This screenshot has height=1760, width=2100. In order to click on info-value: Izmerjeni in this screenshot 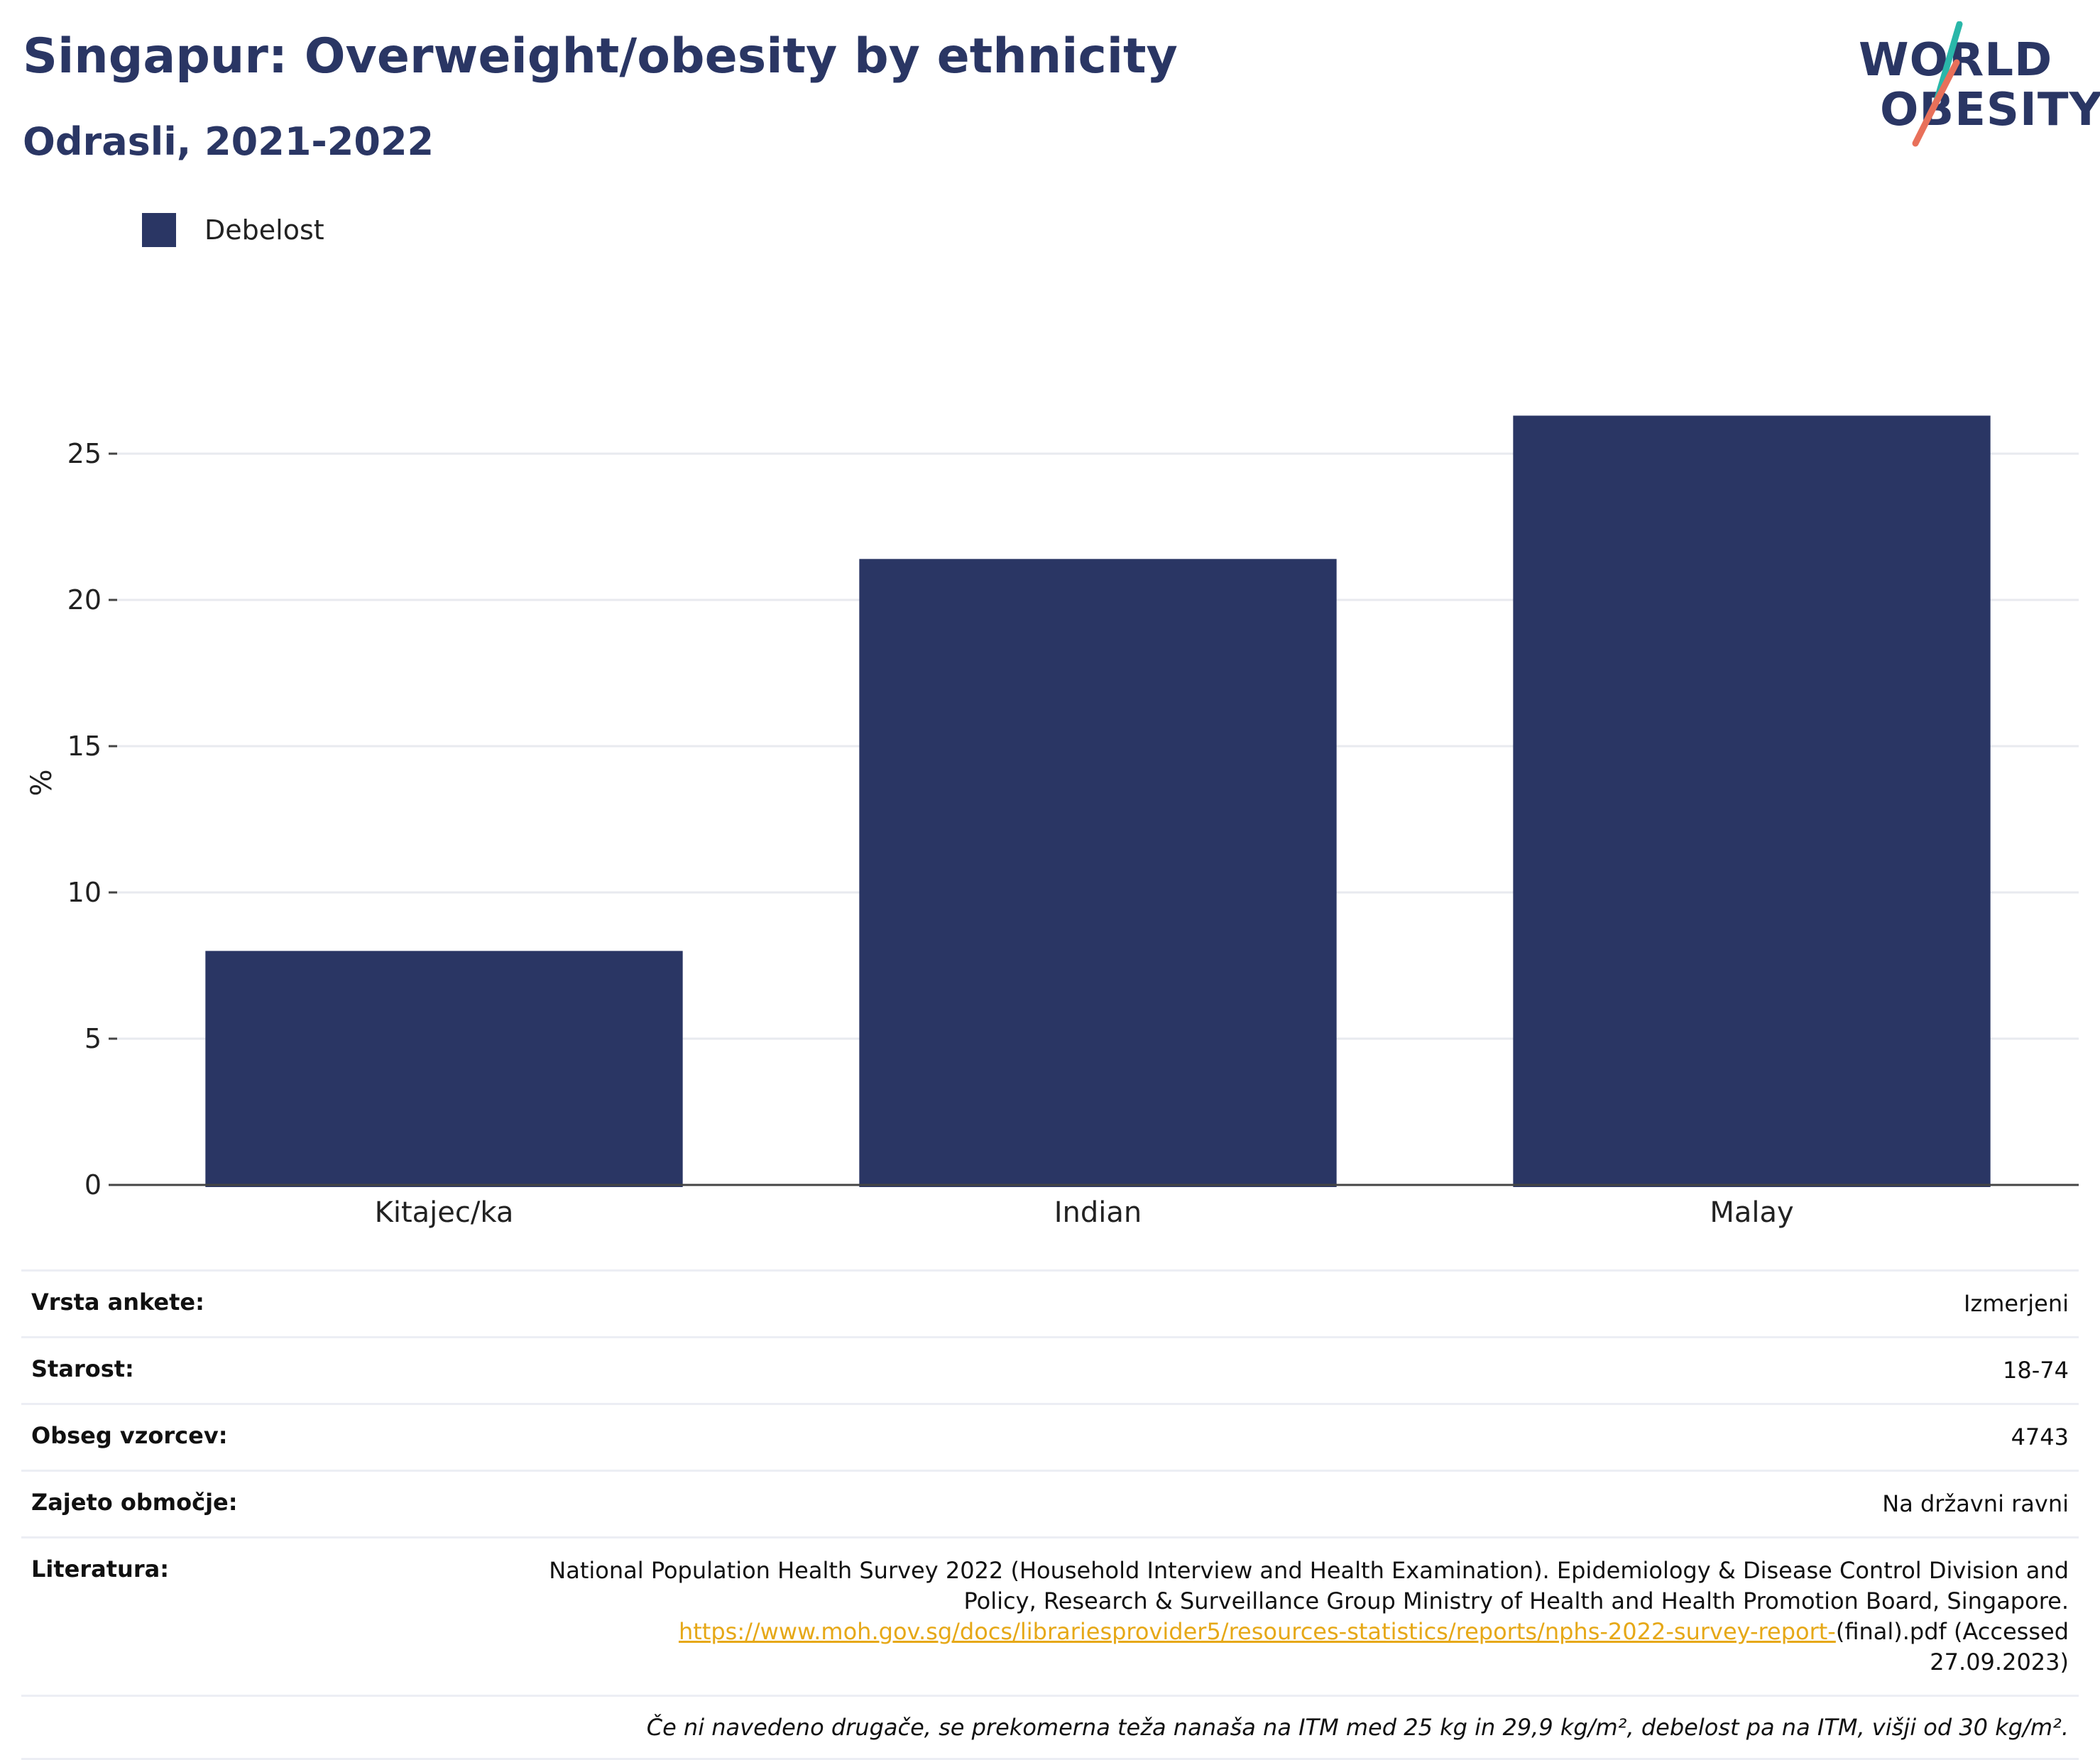, I will do `click(2016, 1303)`.